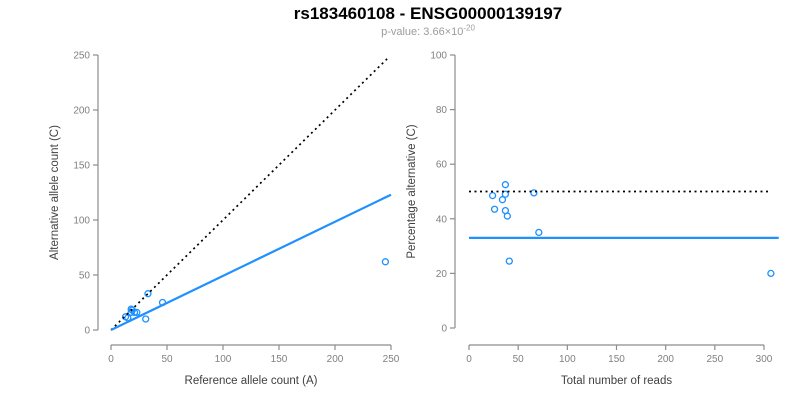 The height and width of the screenshot is (400, 800). Describe the element at coordinates (442, 165) in the screenshot. I see `y-tick-label: 60` at that location.